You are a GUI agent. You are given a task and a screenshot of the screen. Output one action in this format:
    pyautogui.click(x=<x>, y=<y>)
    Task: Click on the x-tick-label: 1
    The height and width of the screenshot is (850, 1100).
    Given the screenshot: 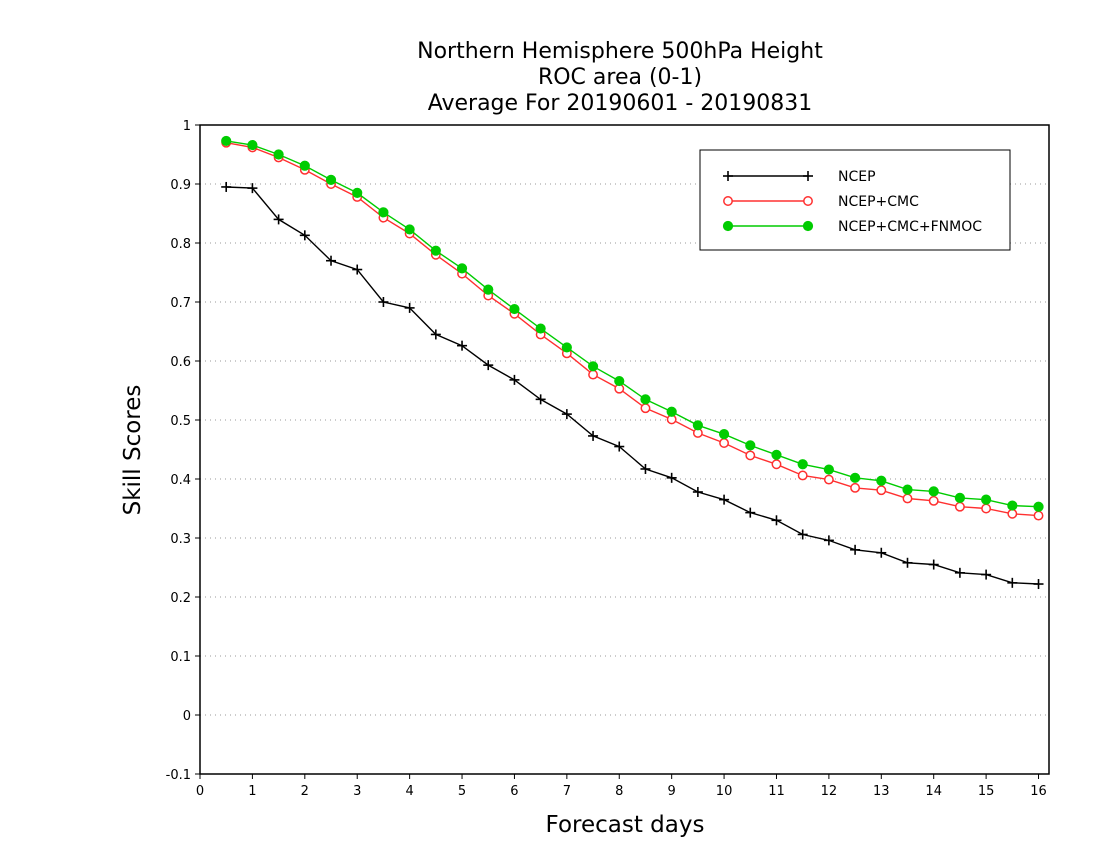 What is the action you would take?
    pyautogui.click(x=252, y=791)
    